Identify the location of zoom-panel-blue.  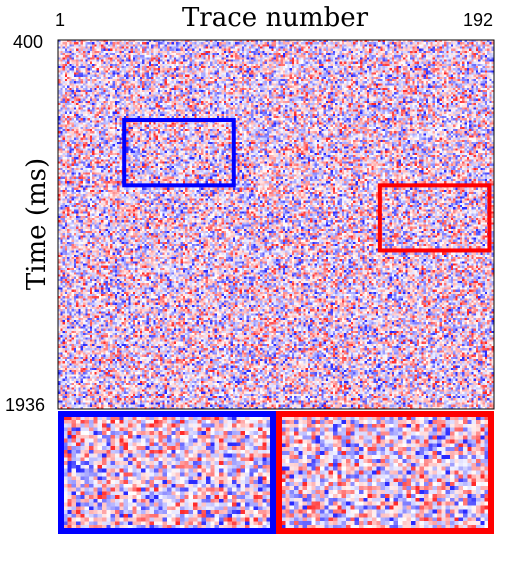
(167, 472).